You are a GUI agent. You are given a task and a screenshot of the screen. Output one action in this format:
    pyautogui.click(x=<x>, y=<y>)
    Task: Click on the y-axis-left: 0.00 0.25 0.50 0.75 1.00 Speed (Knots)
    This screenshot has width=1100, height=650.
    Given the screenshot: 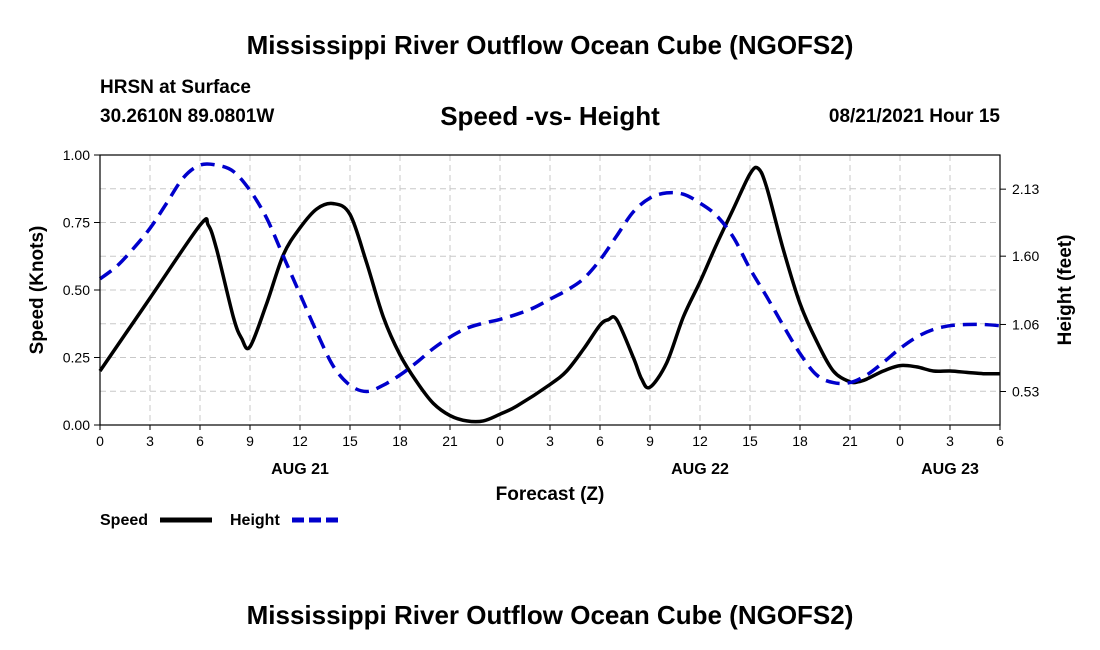 What is the action you would take?
    pyautogui.click(x=63, y=290)
    